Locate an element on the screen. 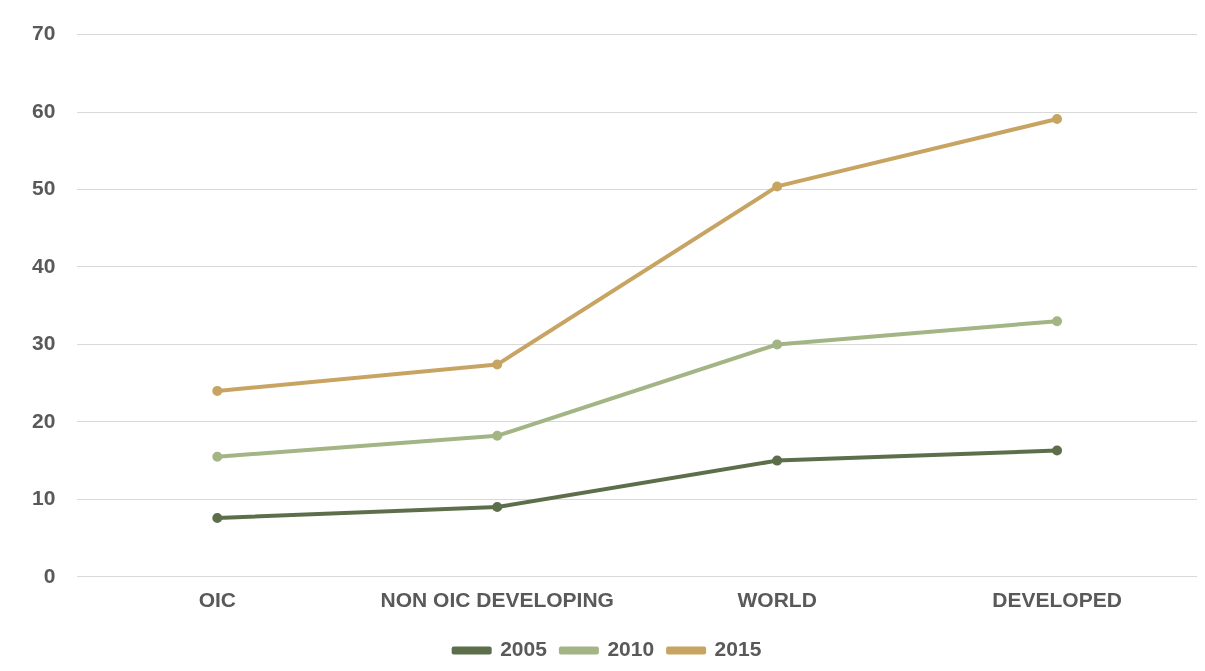  y-tick-label: 70 is located at coordinates (44, 33).